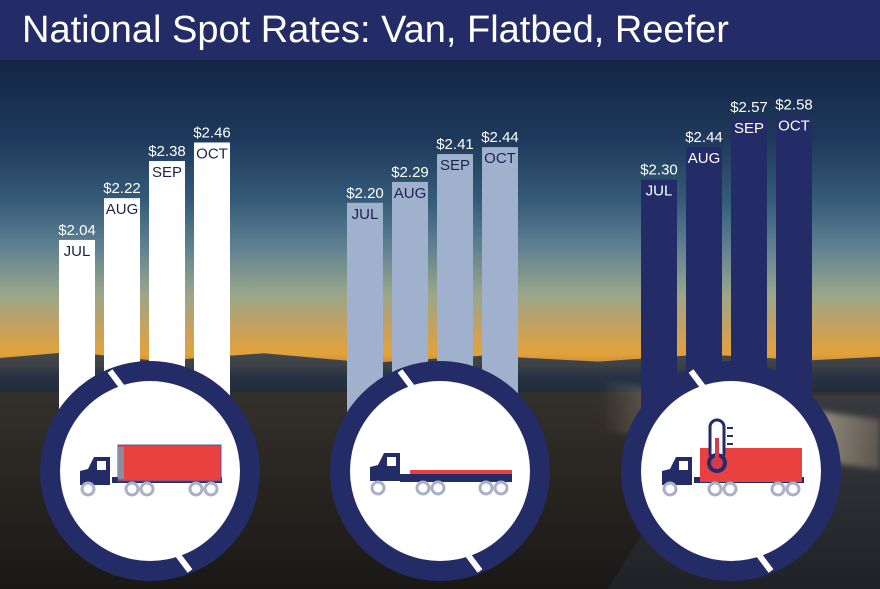  Describe the element at coordinates (169, 463) in the screenshot. I see `van-trailer` at that location.